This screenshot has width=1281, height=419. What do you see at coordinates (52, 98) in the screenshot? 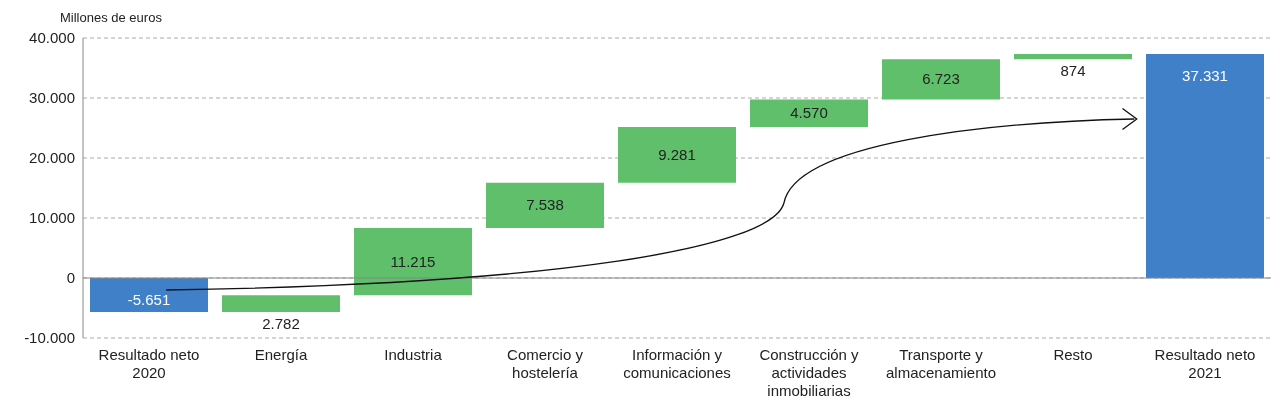
I see `y-tick-label: 30.000` at bounding box center [52, 98].